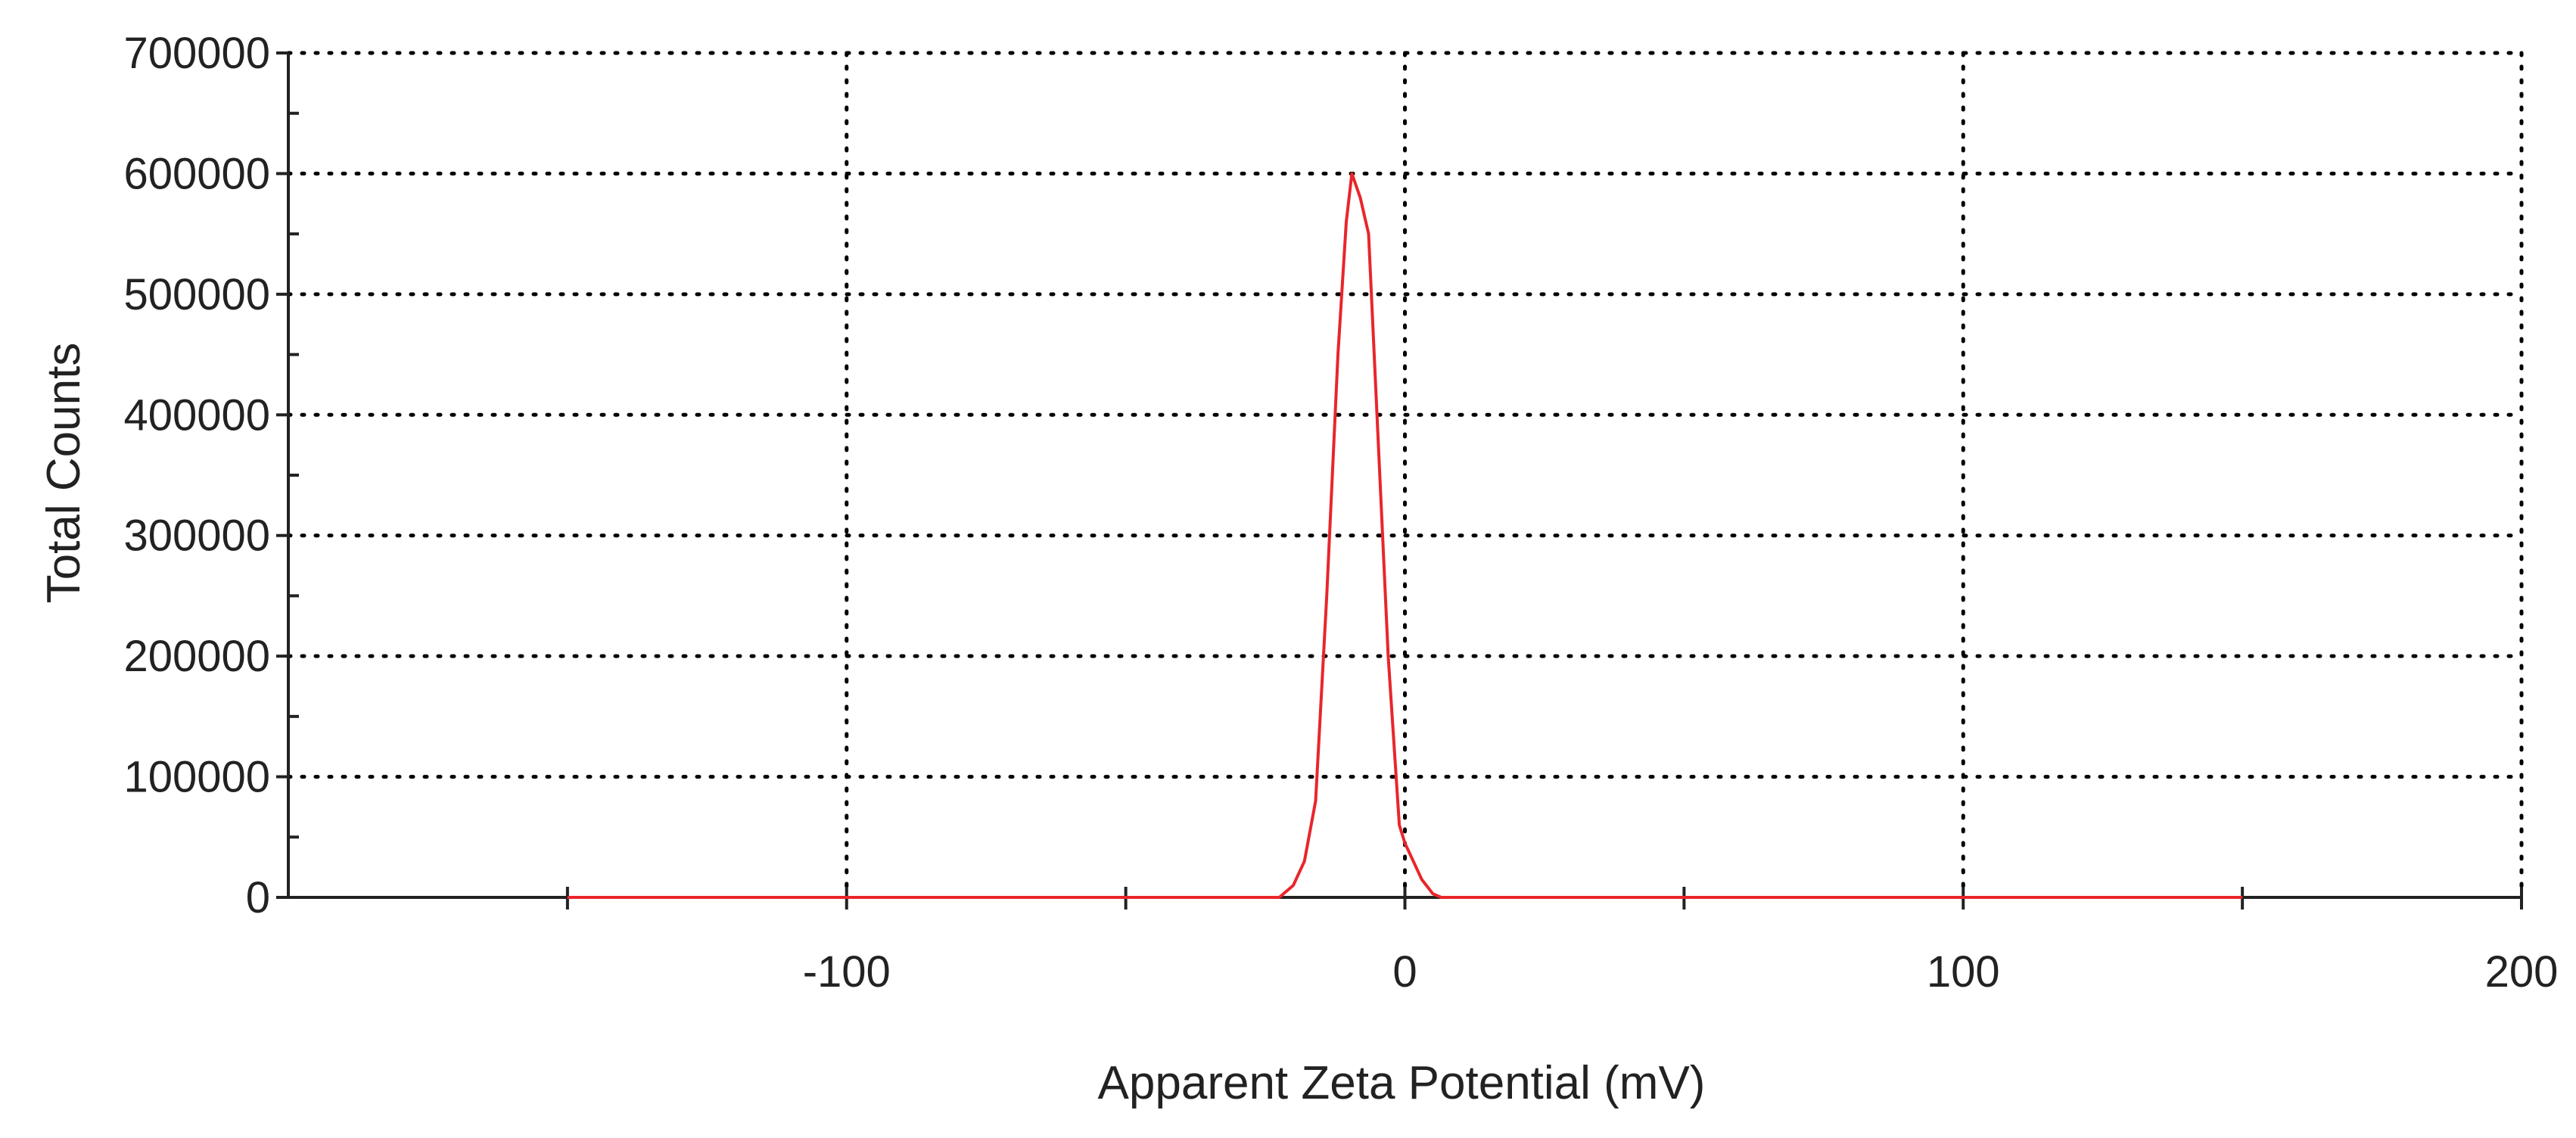 Image resolution: width=2576 pixels, height=1138 pixels. Describe the element at coordinates (196, 173) in the screenshot. I see `y-tick-label: 600000` at that location.